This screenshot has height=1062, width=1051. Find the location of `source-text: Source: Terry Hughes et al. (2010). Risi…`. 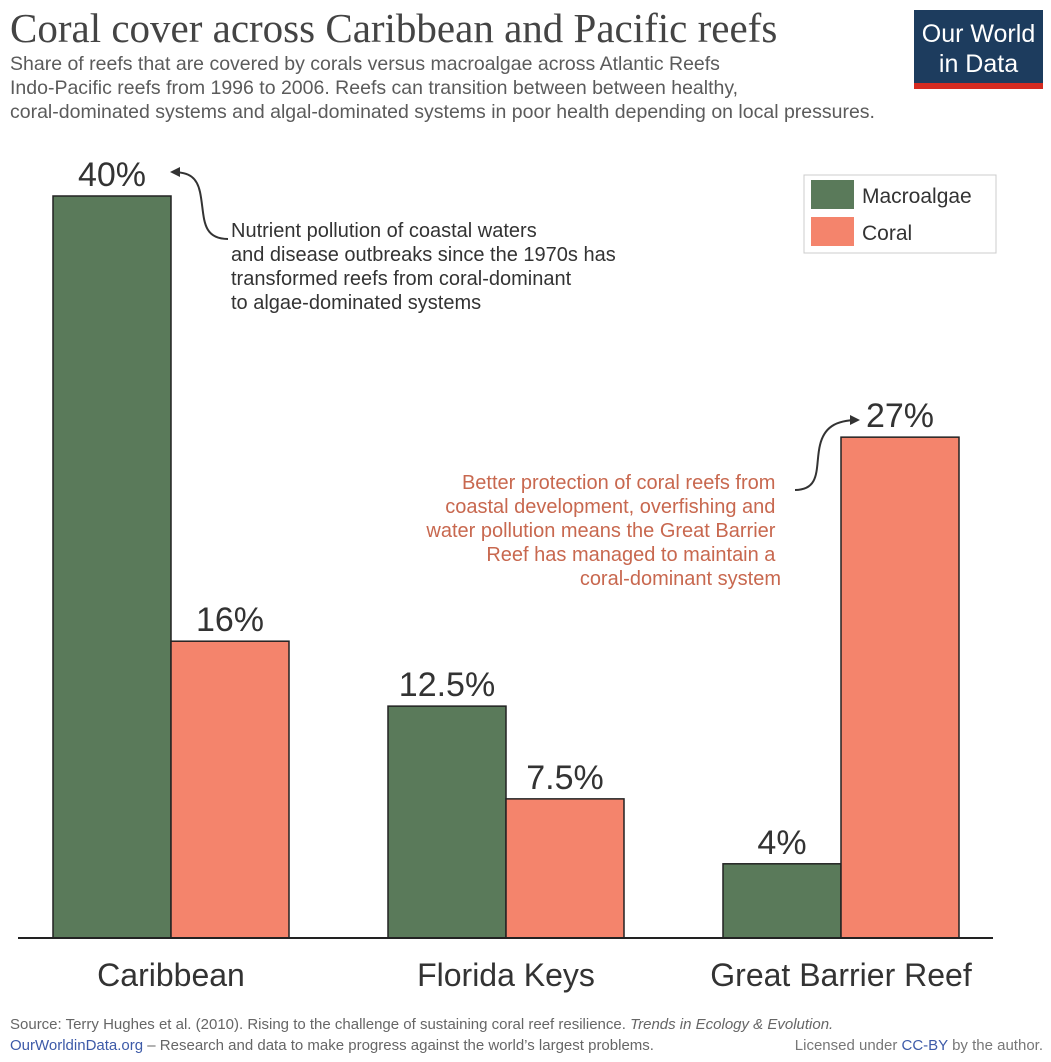

source-text: Source: Terry Hughes et al. (2010). Risi… is located at coordinates (318, 1024).